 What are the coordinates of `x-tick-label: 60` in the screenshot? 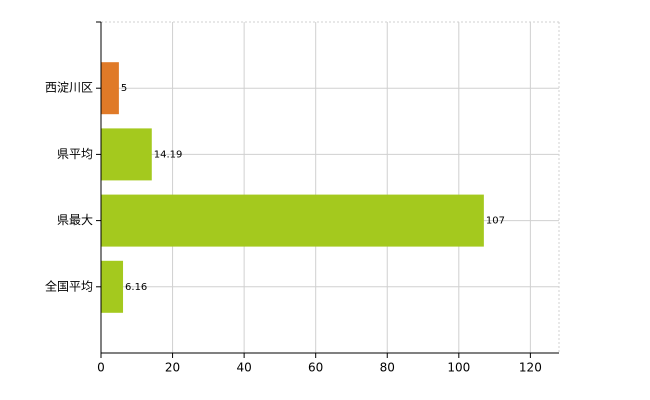 It's located at (315, 368).